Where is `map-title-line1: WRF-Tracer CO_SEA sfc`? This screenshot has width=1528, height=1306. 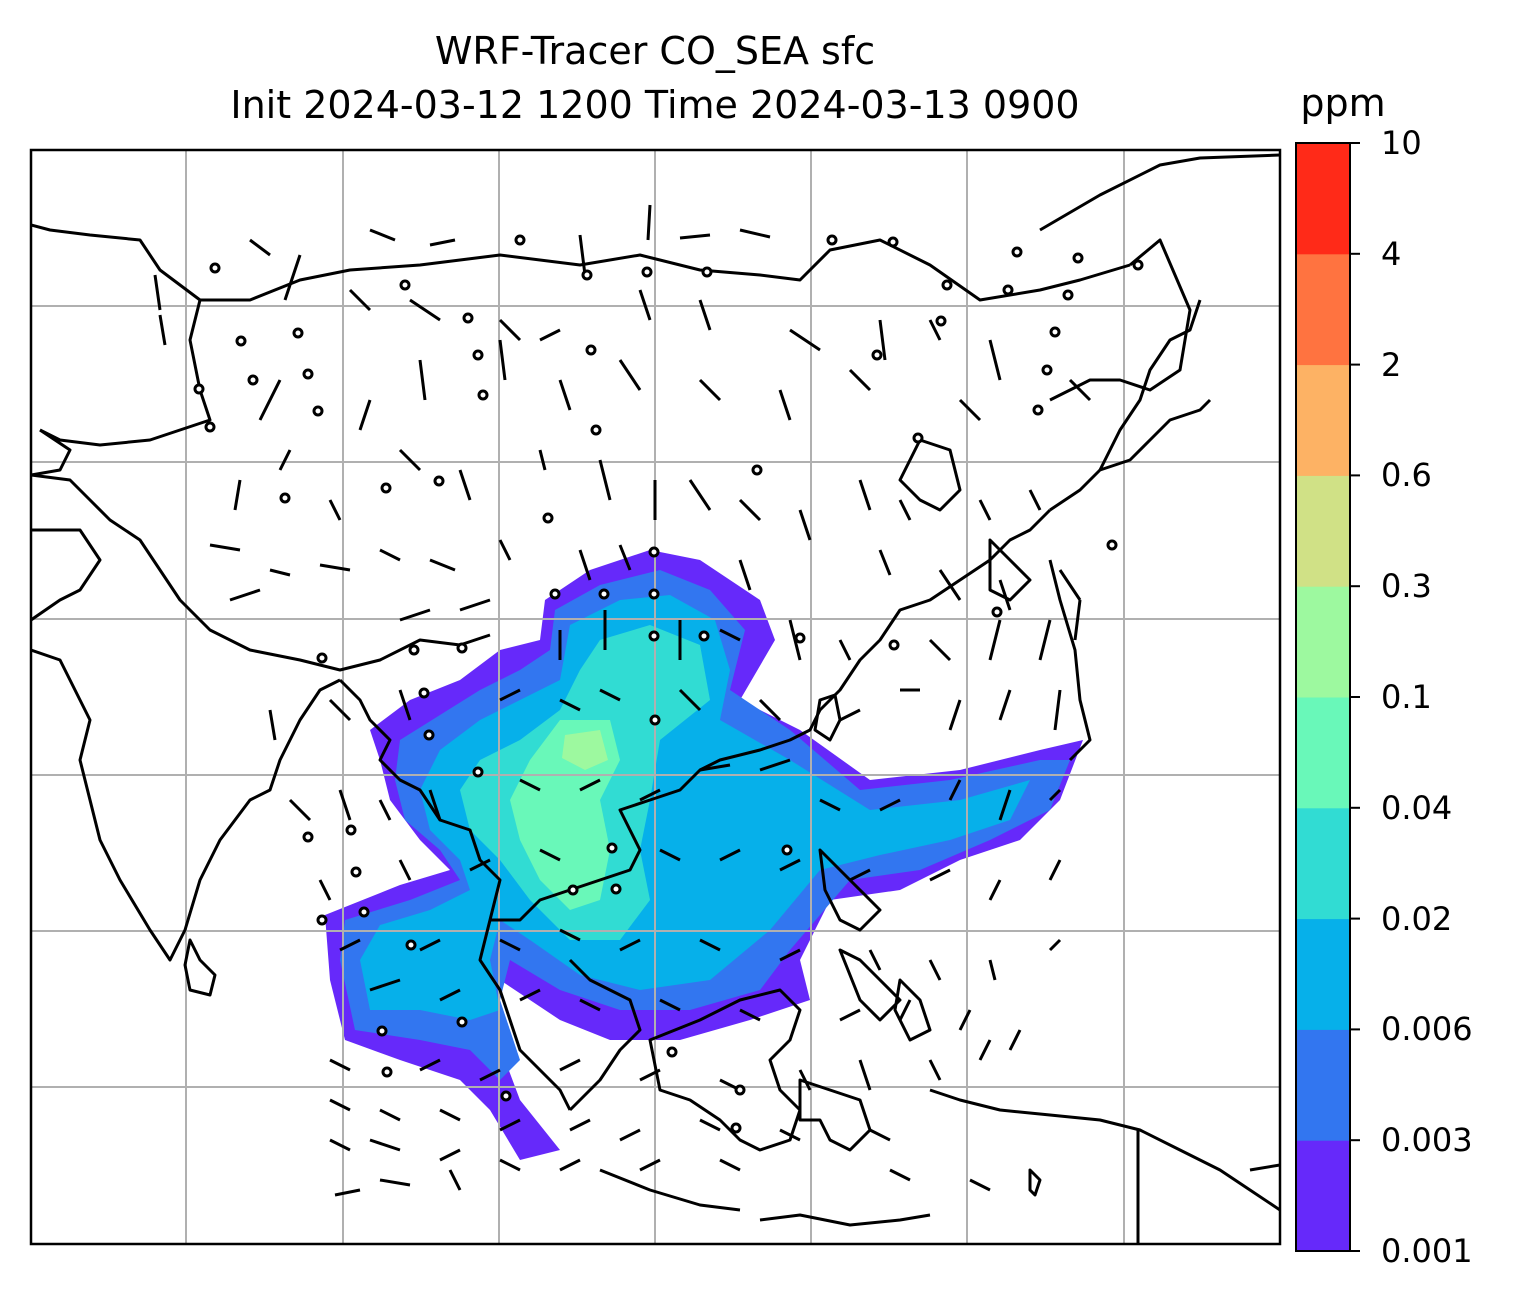 map-title-line1: WRF-Tracer CO_SEA sfc is located at coordinates (655, 51).